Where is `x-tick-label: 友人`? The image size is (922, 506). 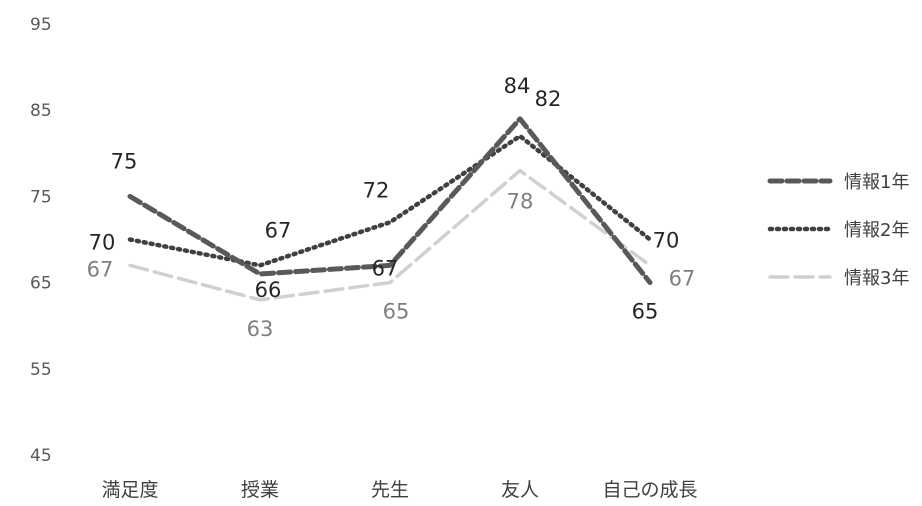 x-tick-label: 友人 is located at coordinates (520, 490).